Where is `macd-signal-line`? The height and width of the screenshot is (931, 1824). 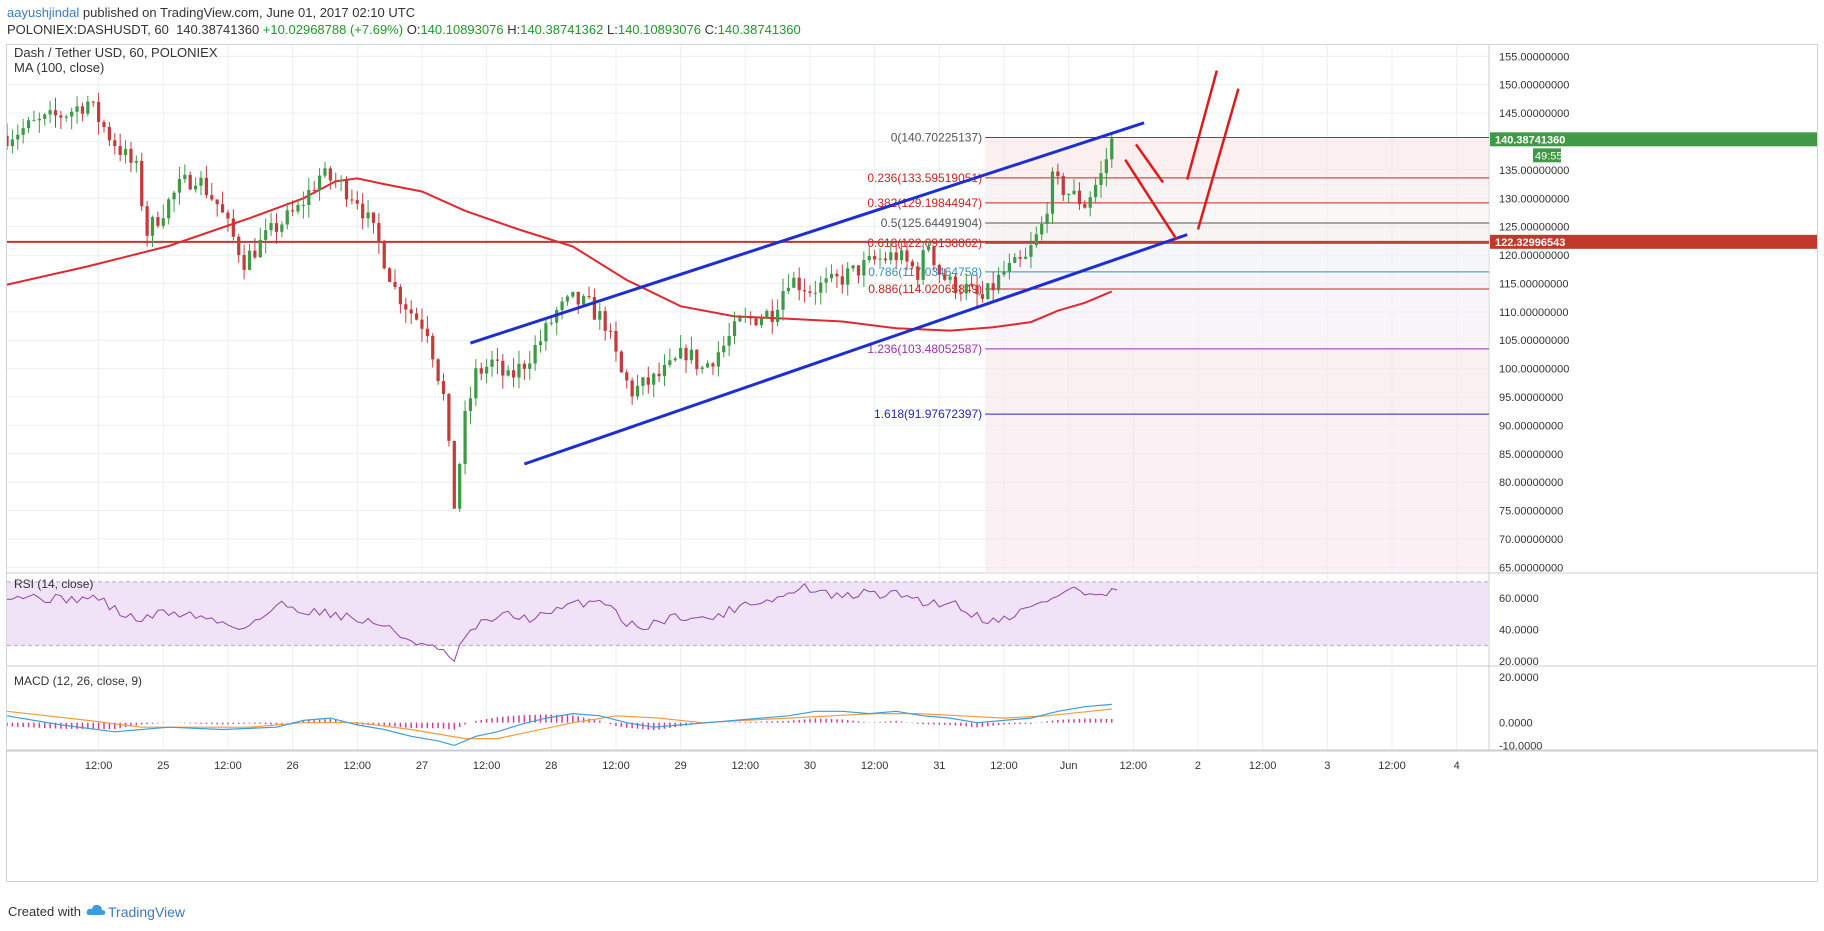 macd-signal-line is located at coordinates (559, 724).